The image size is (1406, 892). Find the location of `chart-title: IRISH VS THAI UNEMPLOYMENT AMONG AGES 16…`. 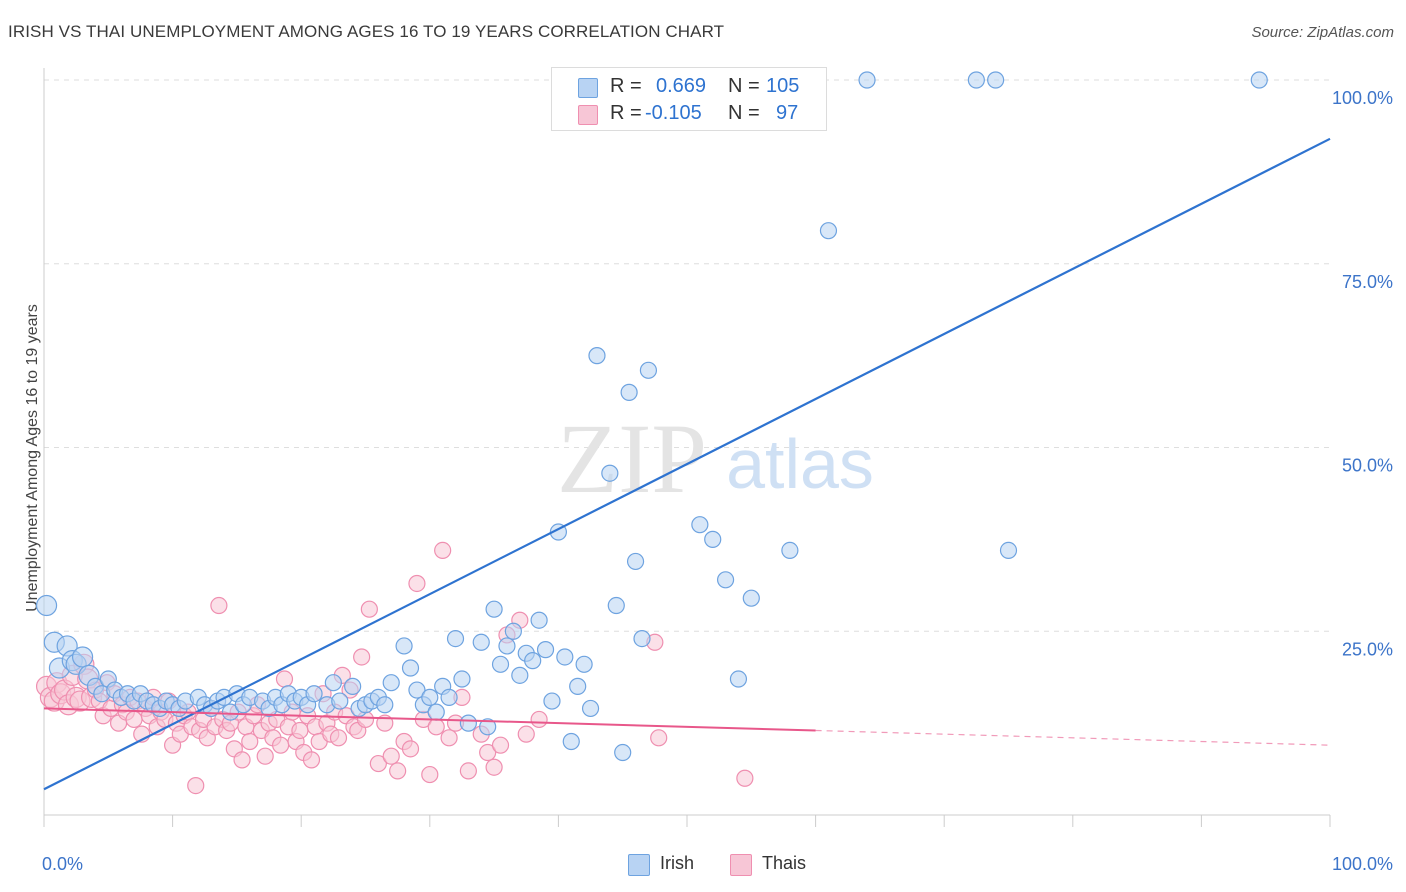

chart-title: IRISH VS THAI UNEMPLOYMENT AMONG AGES 16… is located at coordinates (366, 31).